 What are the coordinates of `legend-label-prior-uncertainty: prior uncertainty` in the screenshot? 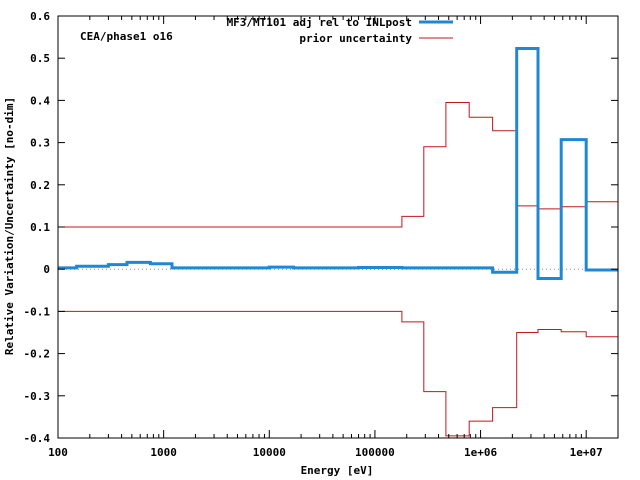 It's located at (355, 38).